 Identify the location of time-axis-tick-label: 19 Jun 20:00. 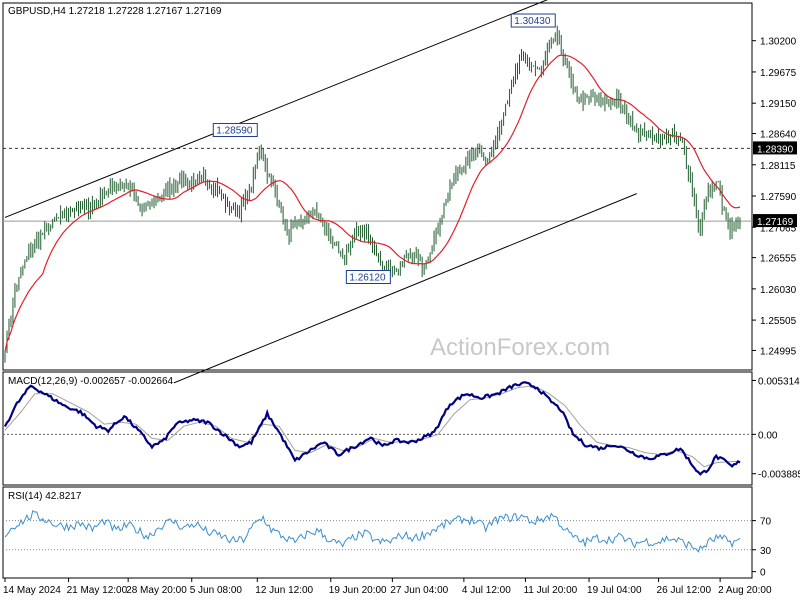
(358, 590).